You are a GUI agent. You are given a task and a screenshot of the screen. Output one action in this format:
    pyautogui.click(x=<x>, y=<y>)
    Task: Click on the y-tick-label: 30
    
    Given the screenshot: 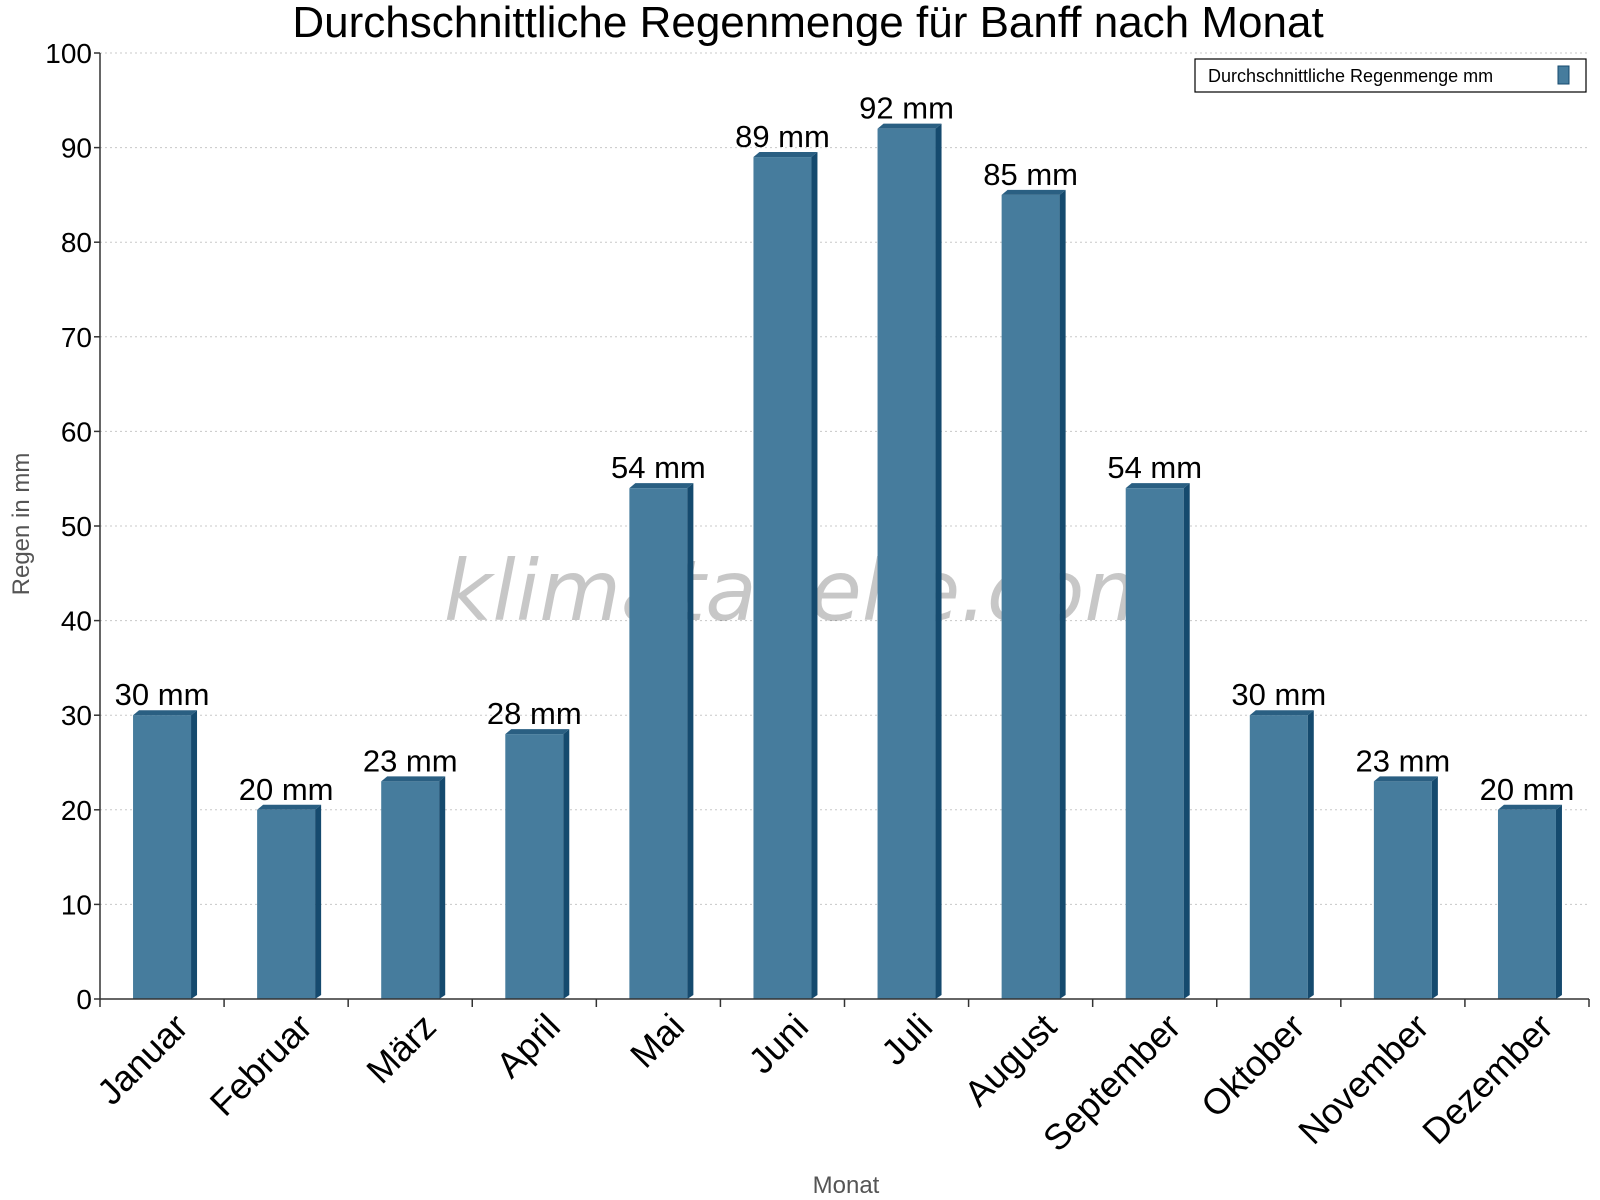 What is the action you would take?
    pyautogui.click(x=76, y=715)
    